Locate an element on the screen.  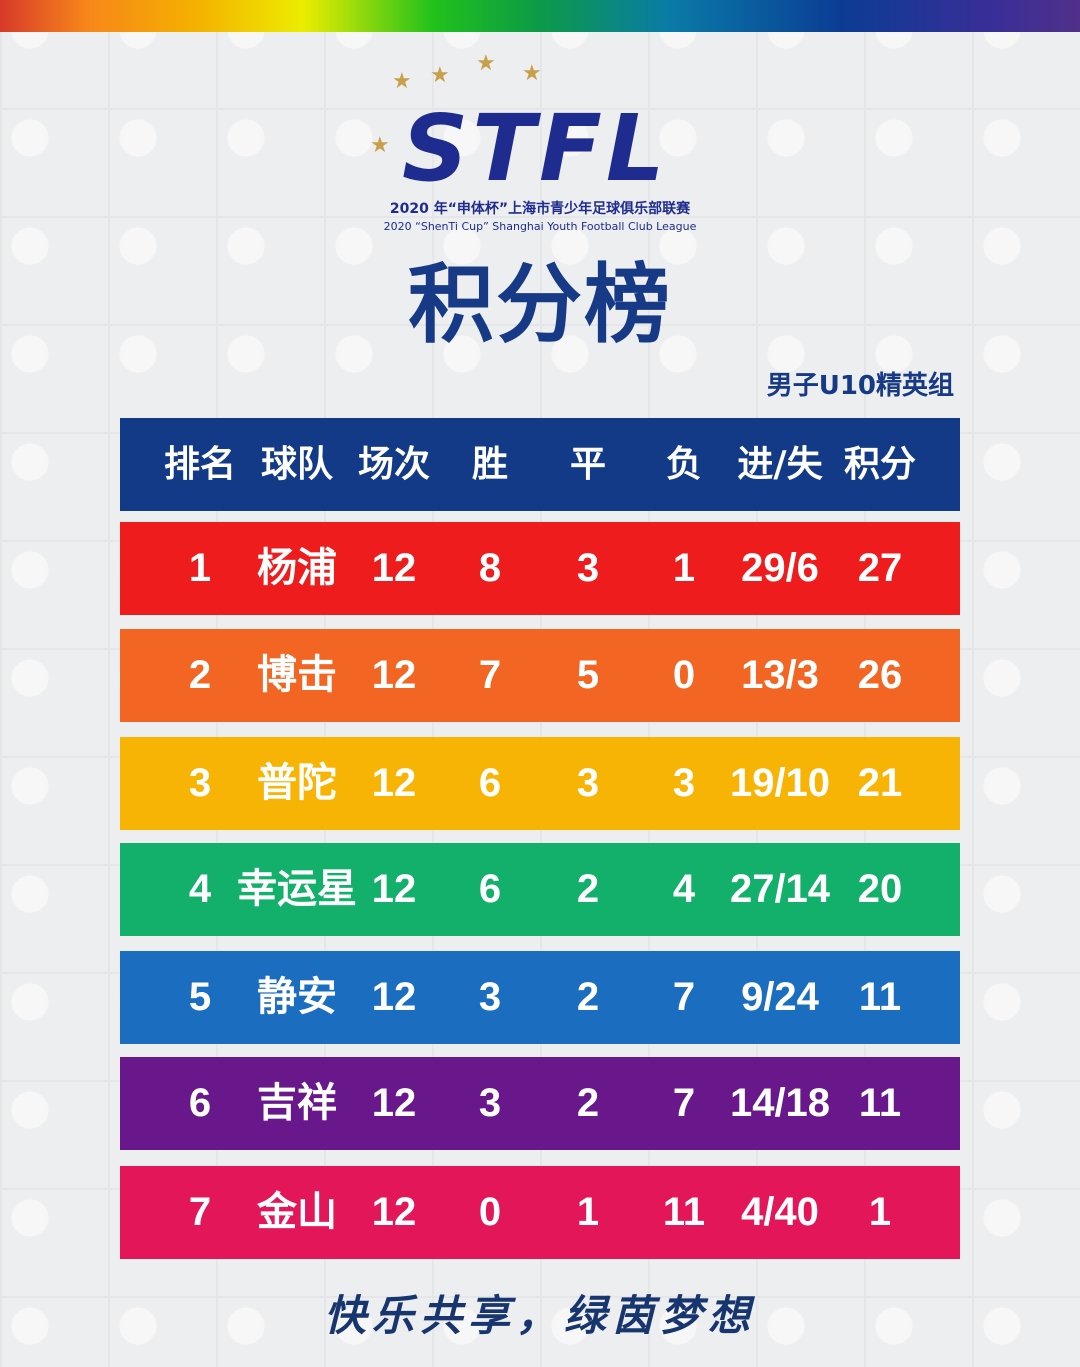
logo: STFL is located at coordinates (535, 148).